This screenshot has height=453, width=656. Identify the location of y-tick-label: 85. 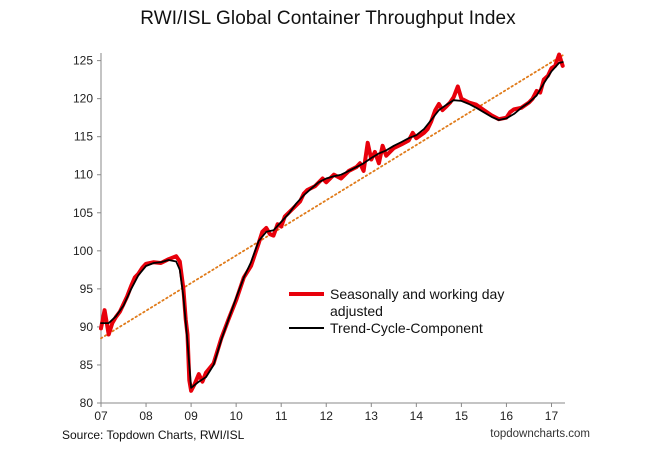
(87, 365).